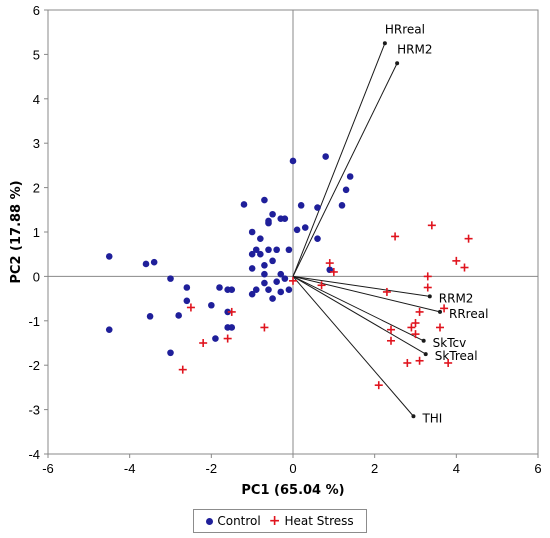 Image resolution: width=550 pixels, height=538 pixels. I want to click on y-tick-label: 3, so click(36, 143).